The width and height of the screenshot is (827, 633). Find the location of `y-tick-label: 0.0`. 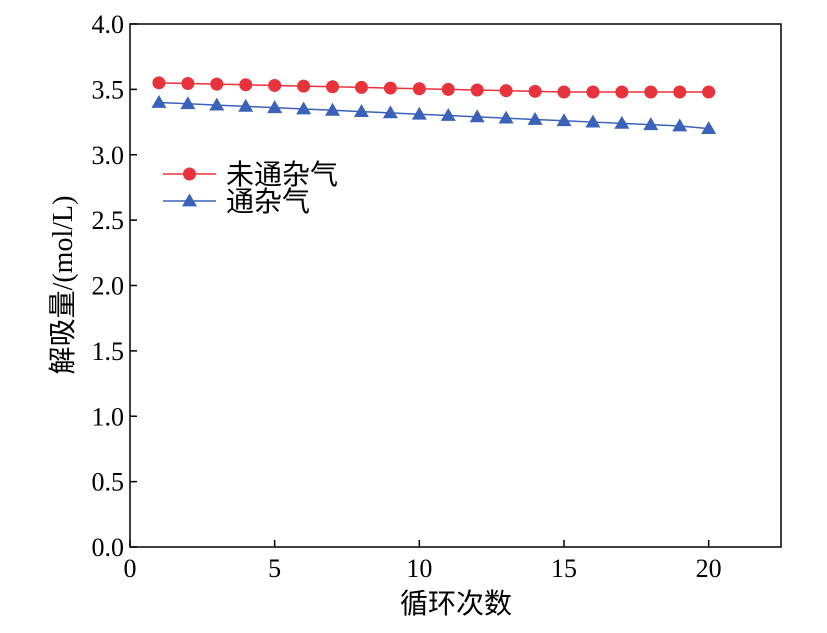

y-tick-label: 0.0 is located at coordinates (108, 547).